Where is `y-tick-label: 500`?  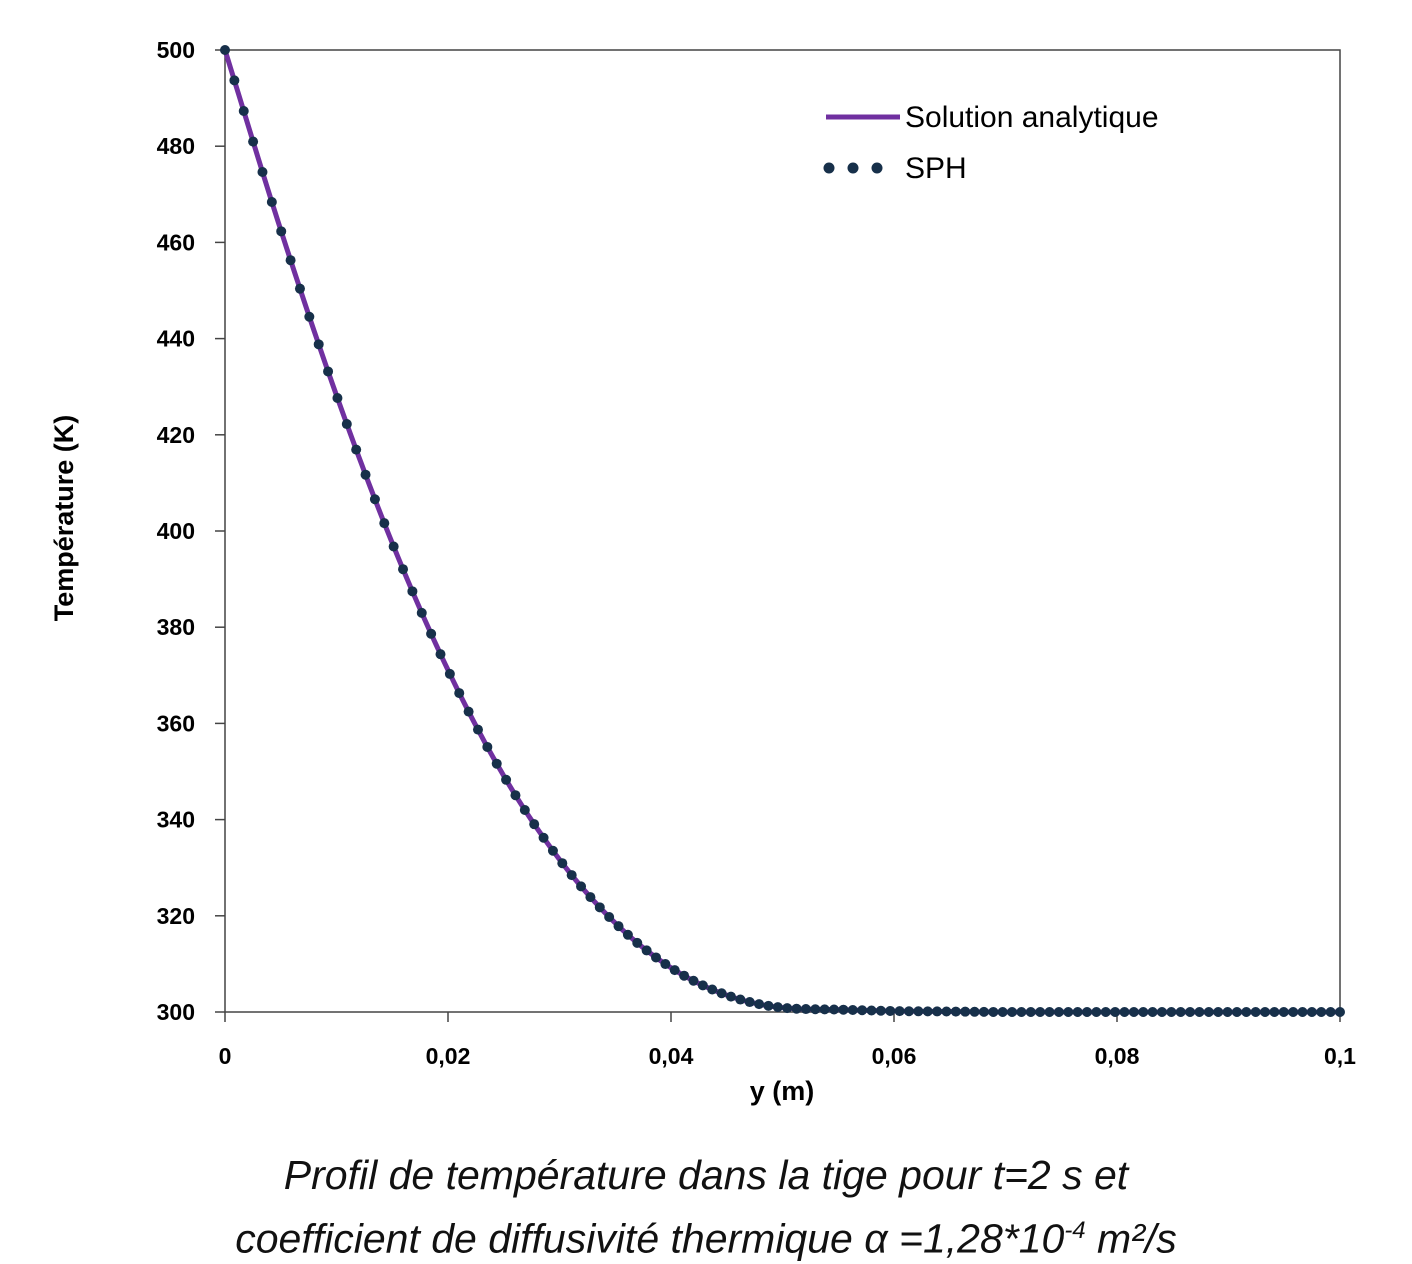 y-tick-label: 500 is located at coordinates (176, 50).